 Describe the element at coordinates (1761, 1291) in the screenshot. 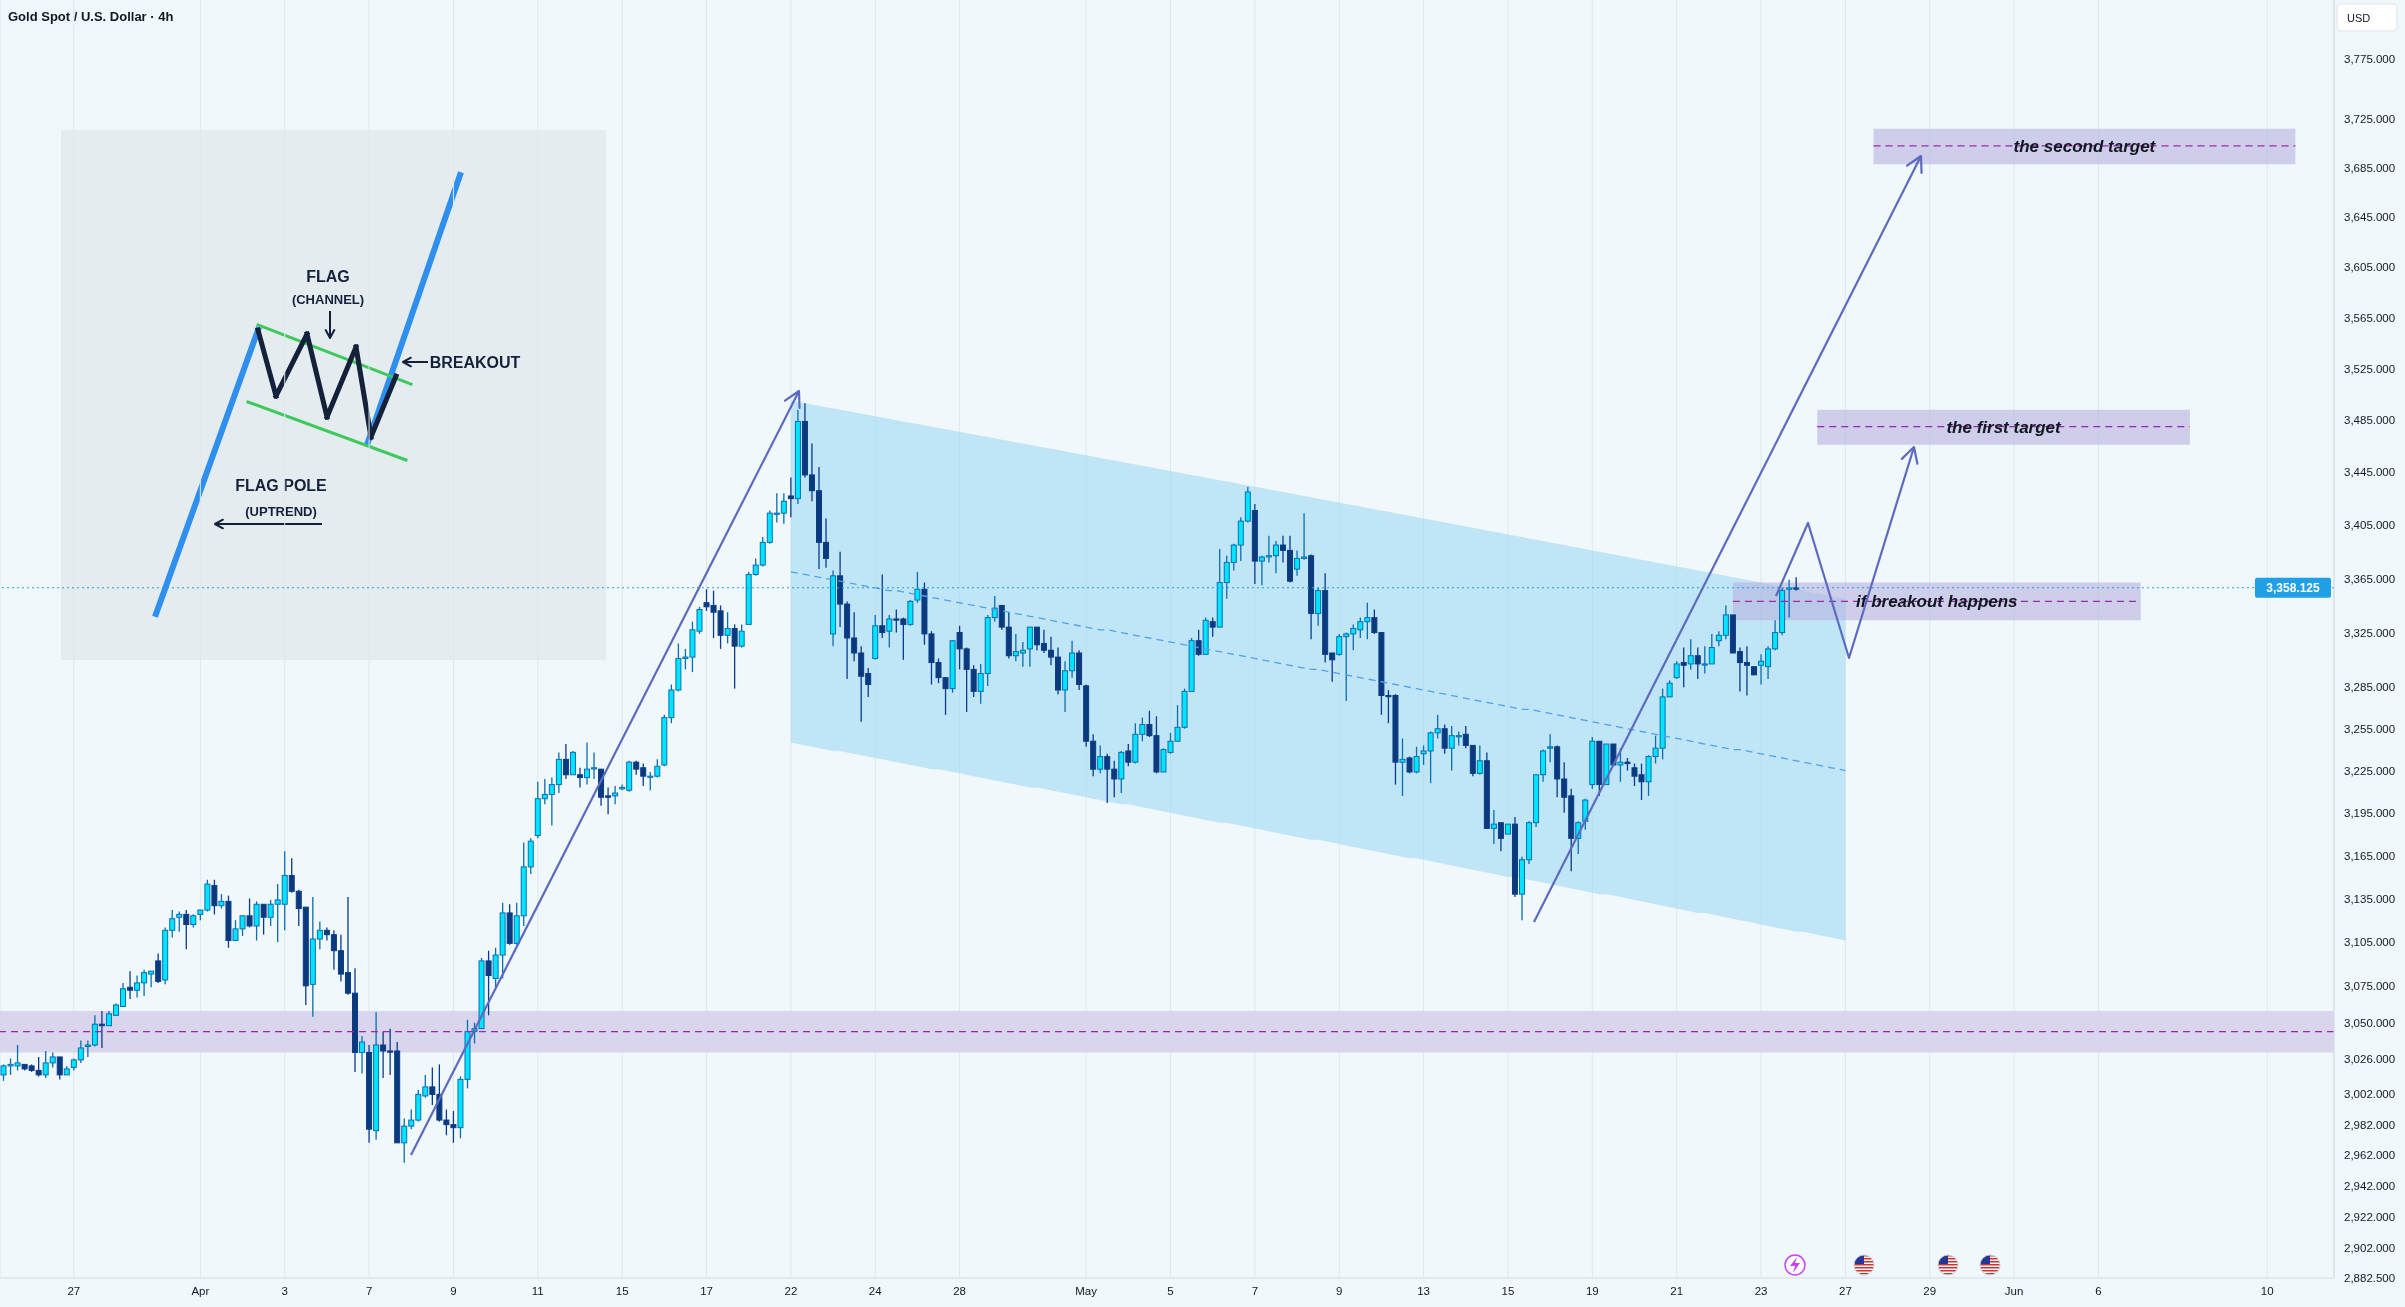

I see `x-tick-label: 23` at that location.